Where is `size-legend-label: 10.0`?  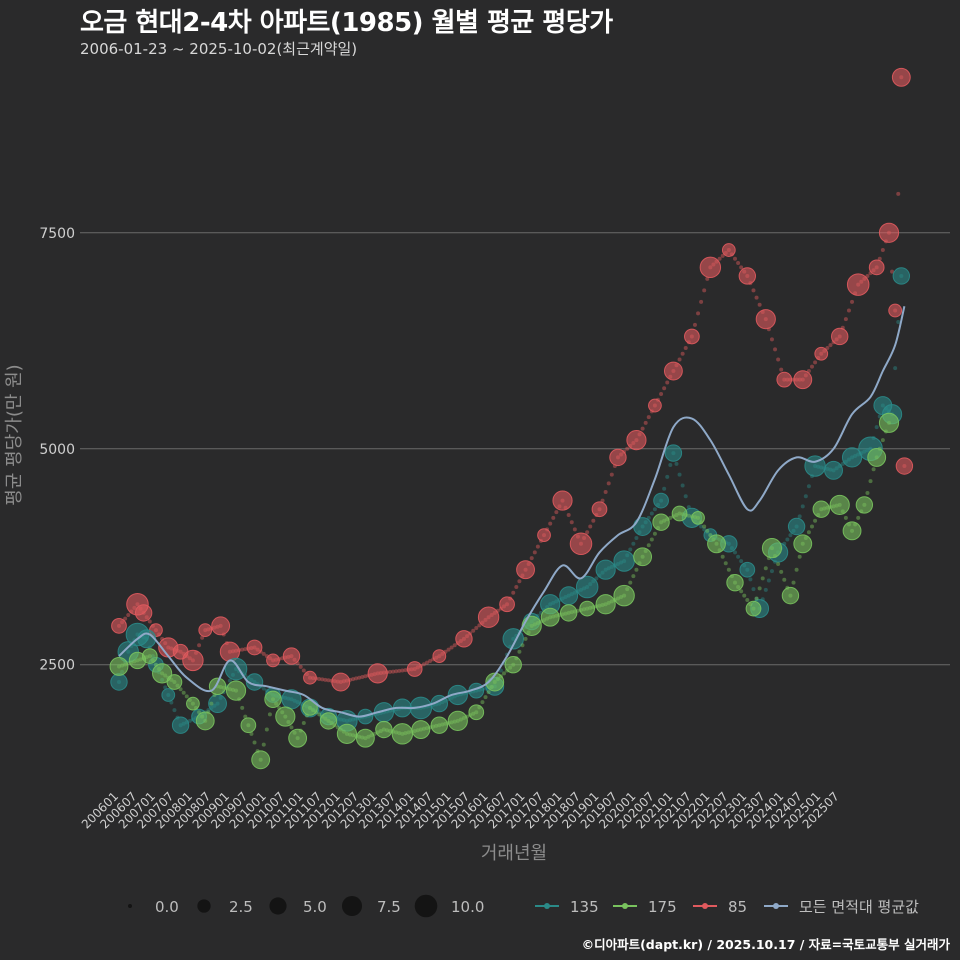 size-legend-label: 10.0 is located at coordinates (467, 907).